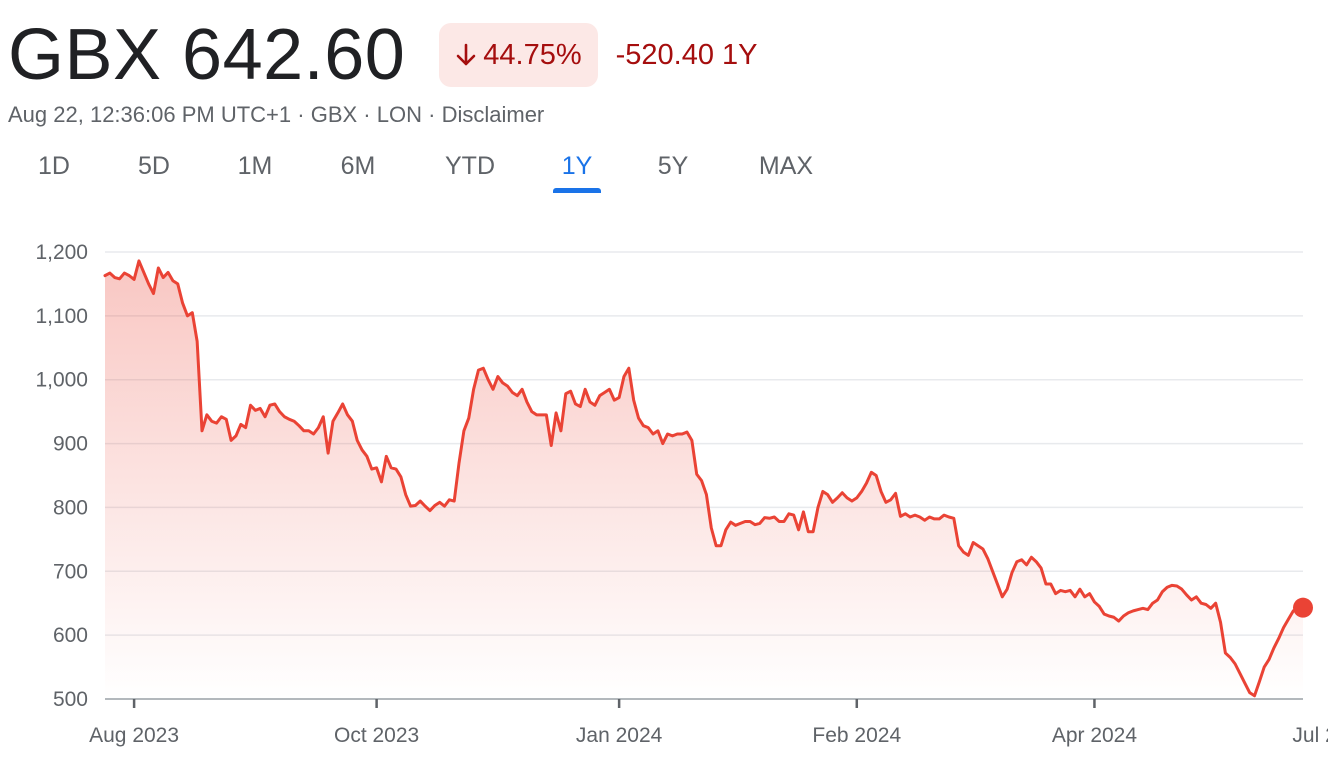 The width and height of the screenshot is (1328, 764). What do you see at coordinates (1310, 735) in the screenshot?
I see `x-tick-label: Jul 2024` at bounding box center [1310, 735].